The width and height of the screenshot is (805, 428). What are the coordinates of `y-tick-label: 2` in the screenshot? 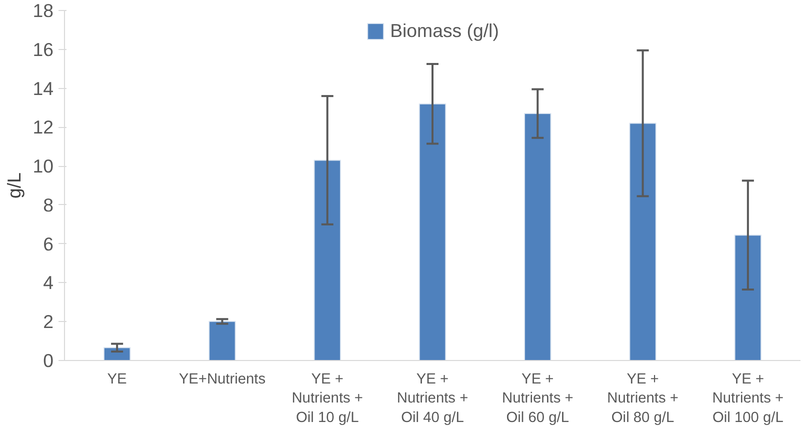 It's located at (48, 321).